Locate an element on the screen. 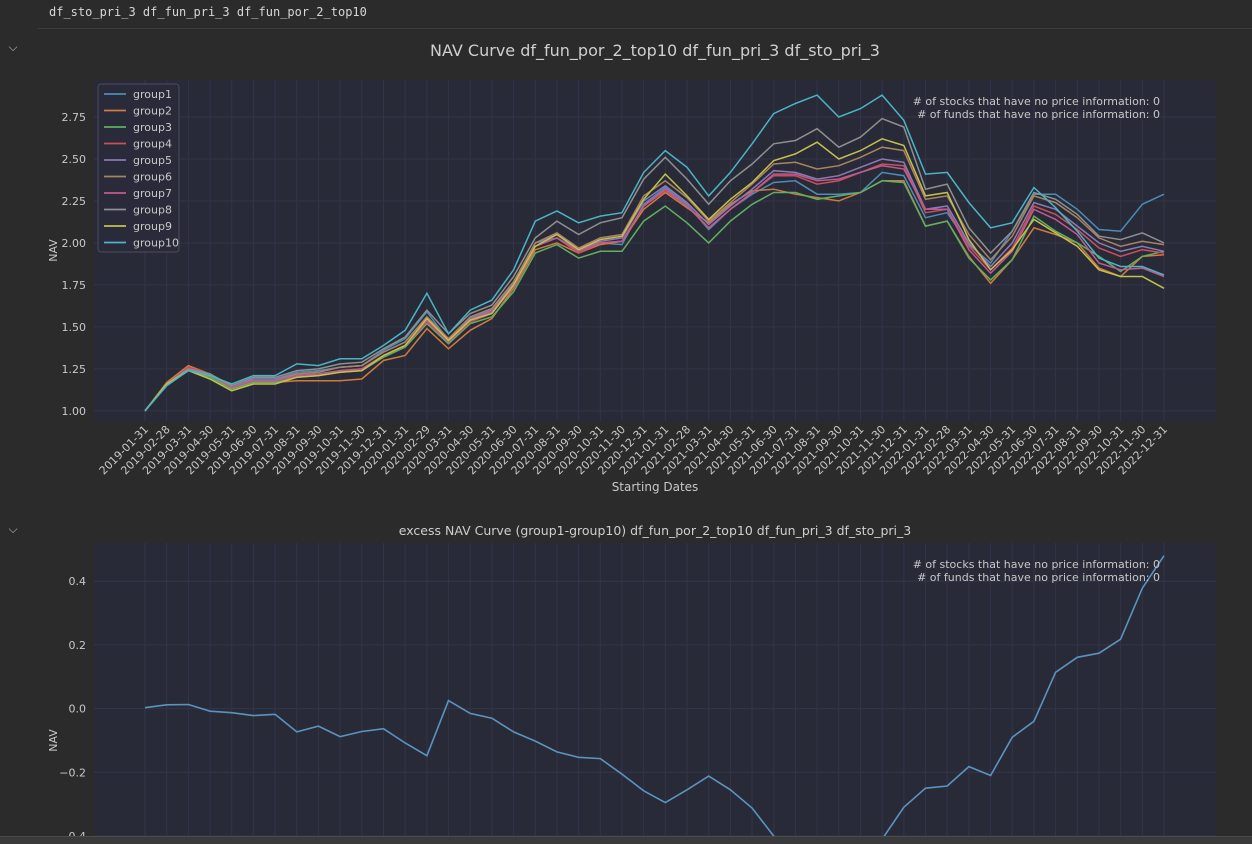 This screenshot has height=844, width=1252. y-tick-label: 2.00 is located at coordinates (74, 243).